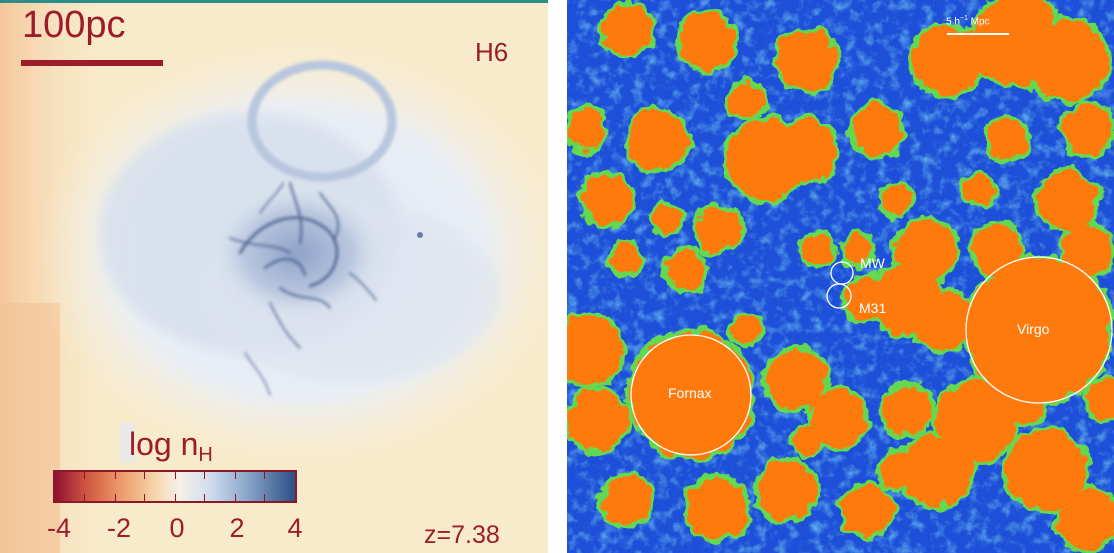 The width and height of the screenshot is (1114, 553). What do you see at coordinates (968, 21) in the screenshot?
I see `map-scale-label: 5 h−1 Mpc` at bounding box center [968, 21].